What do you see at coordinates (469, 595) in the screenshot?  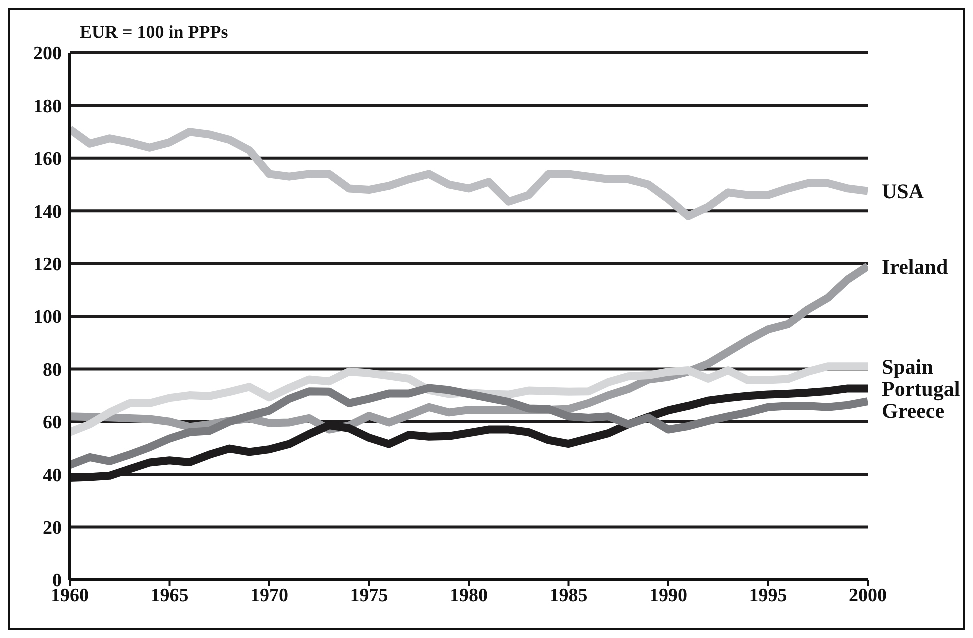 I see `x-tick-label: 1980` at bounding box center [469, 595].